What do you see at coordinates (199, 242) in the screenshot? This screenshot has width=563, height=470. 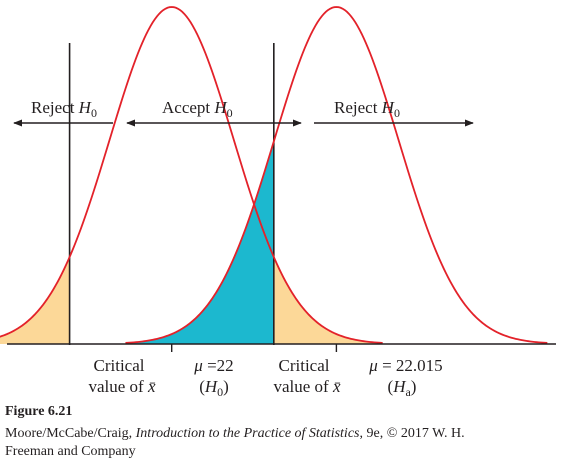 I see `type-two-error-region` at bounding box center [199, 242].